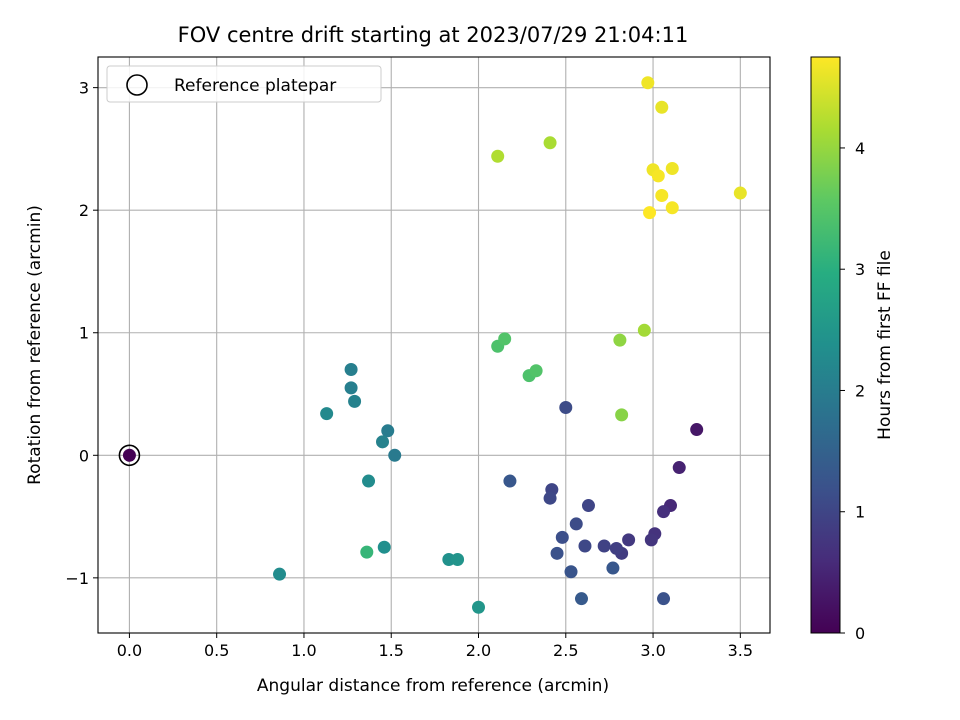 Image resolution: width=960 pixels, height=720 pixels. Describe the element at coordinates (565, 650) in the screenshot. I see `x-tick-label-5: 2.5` at that location.